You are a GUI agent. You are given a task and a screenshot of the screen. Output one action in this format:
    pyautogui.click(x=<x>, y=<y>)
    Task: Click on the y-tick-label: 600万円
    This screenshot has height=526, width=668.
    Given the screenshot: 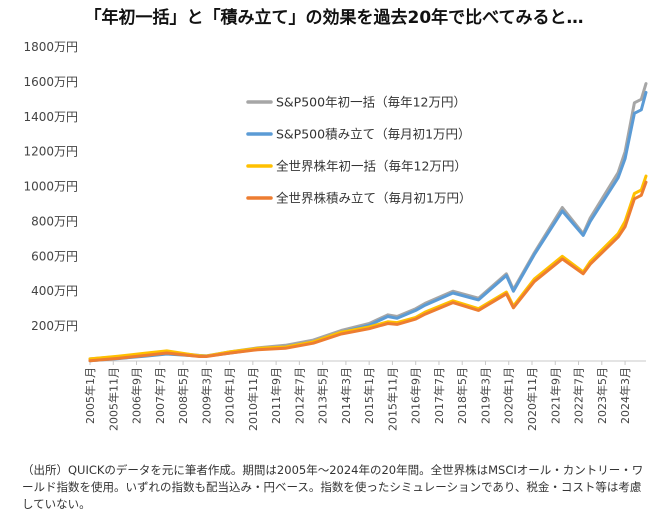 What is the action you would take?
    pyautogui.click(x=54, y=256)
    